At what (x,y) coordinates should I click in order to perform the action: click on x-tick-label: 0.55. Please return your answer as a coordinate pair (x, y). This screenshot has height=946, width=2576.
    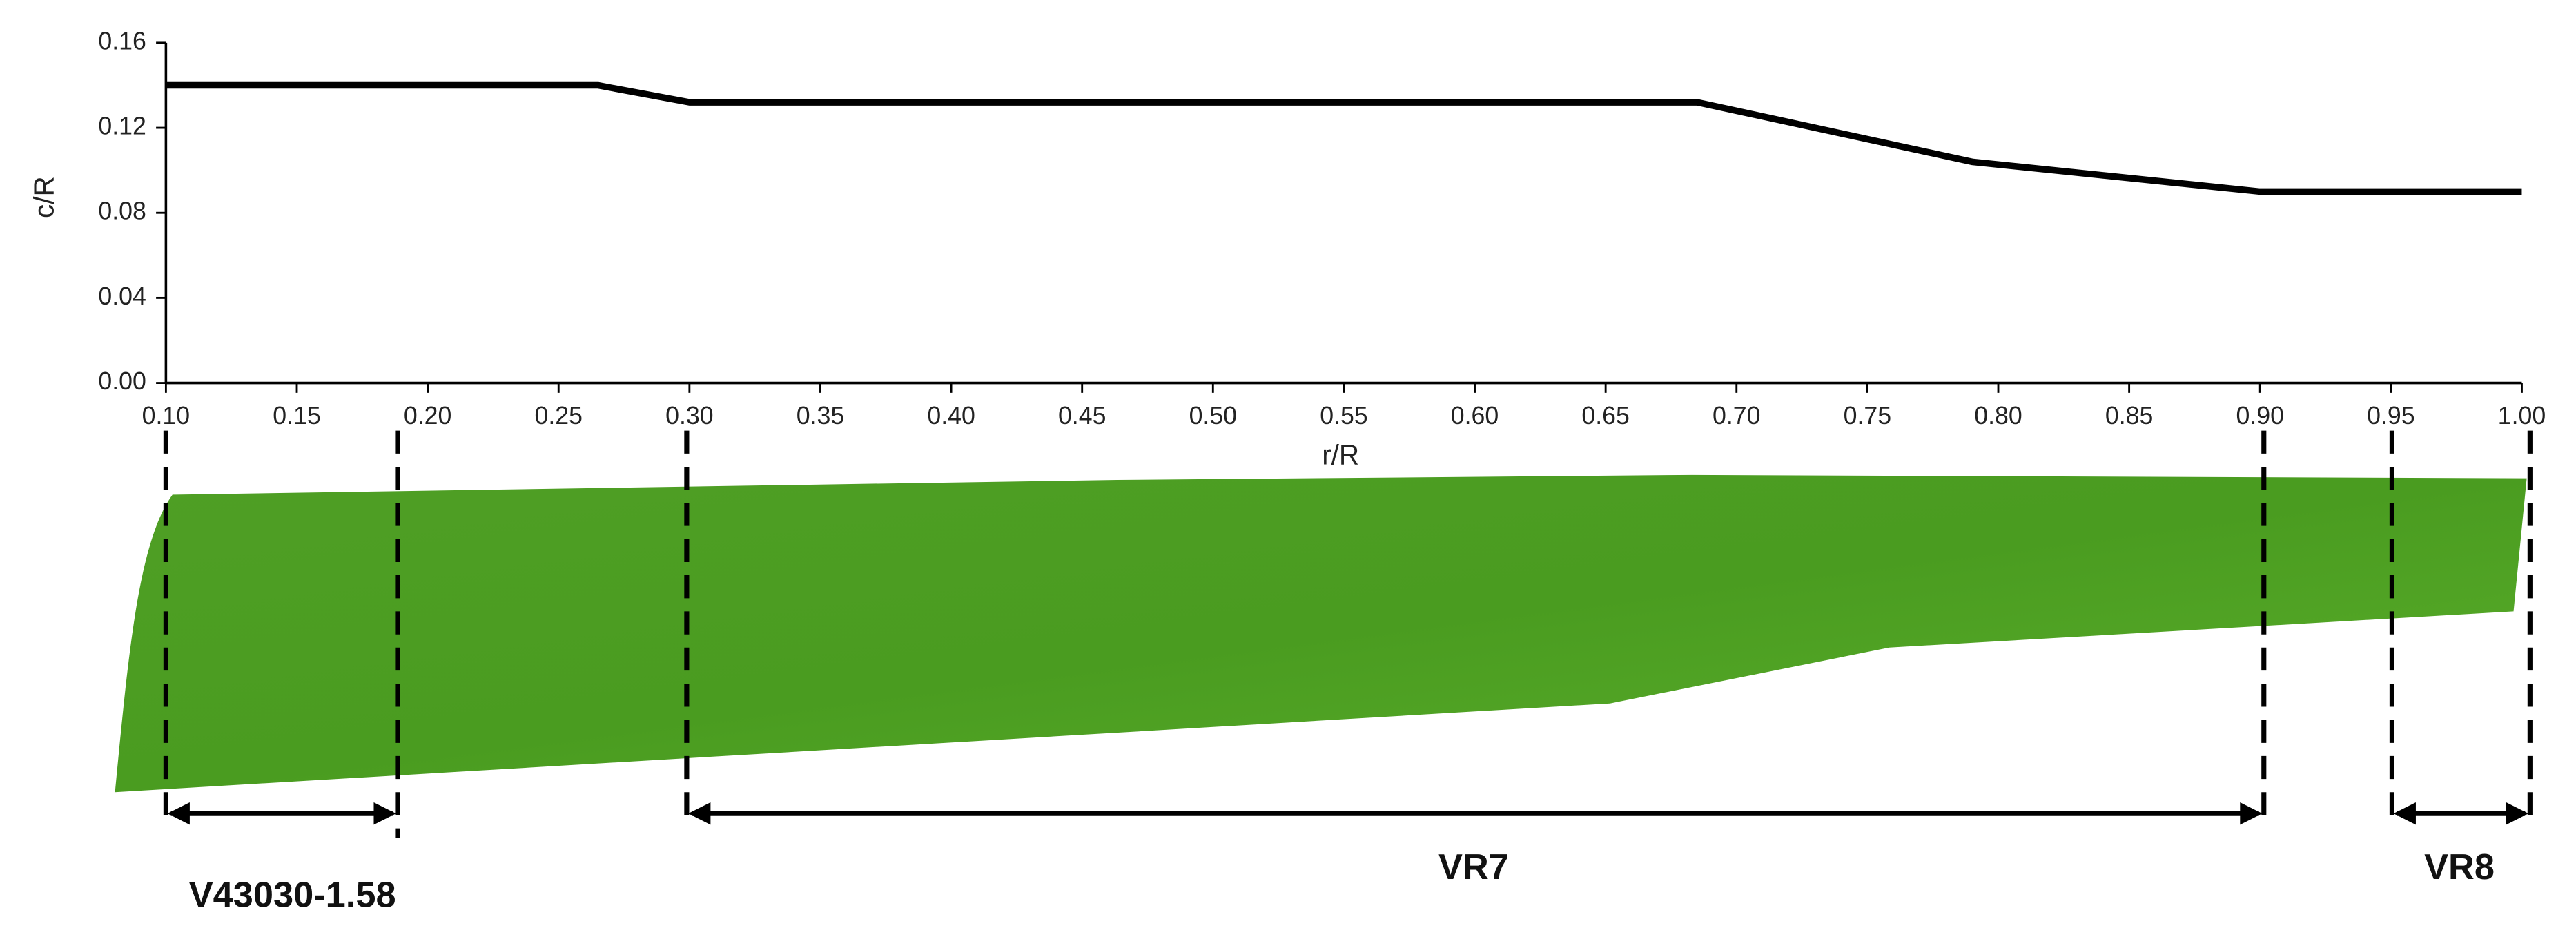
    Looking at the image, I should click on (1343, 415).